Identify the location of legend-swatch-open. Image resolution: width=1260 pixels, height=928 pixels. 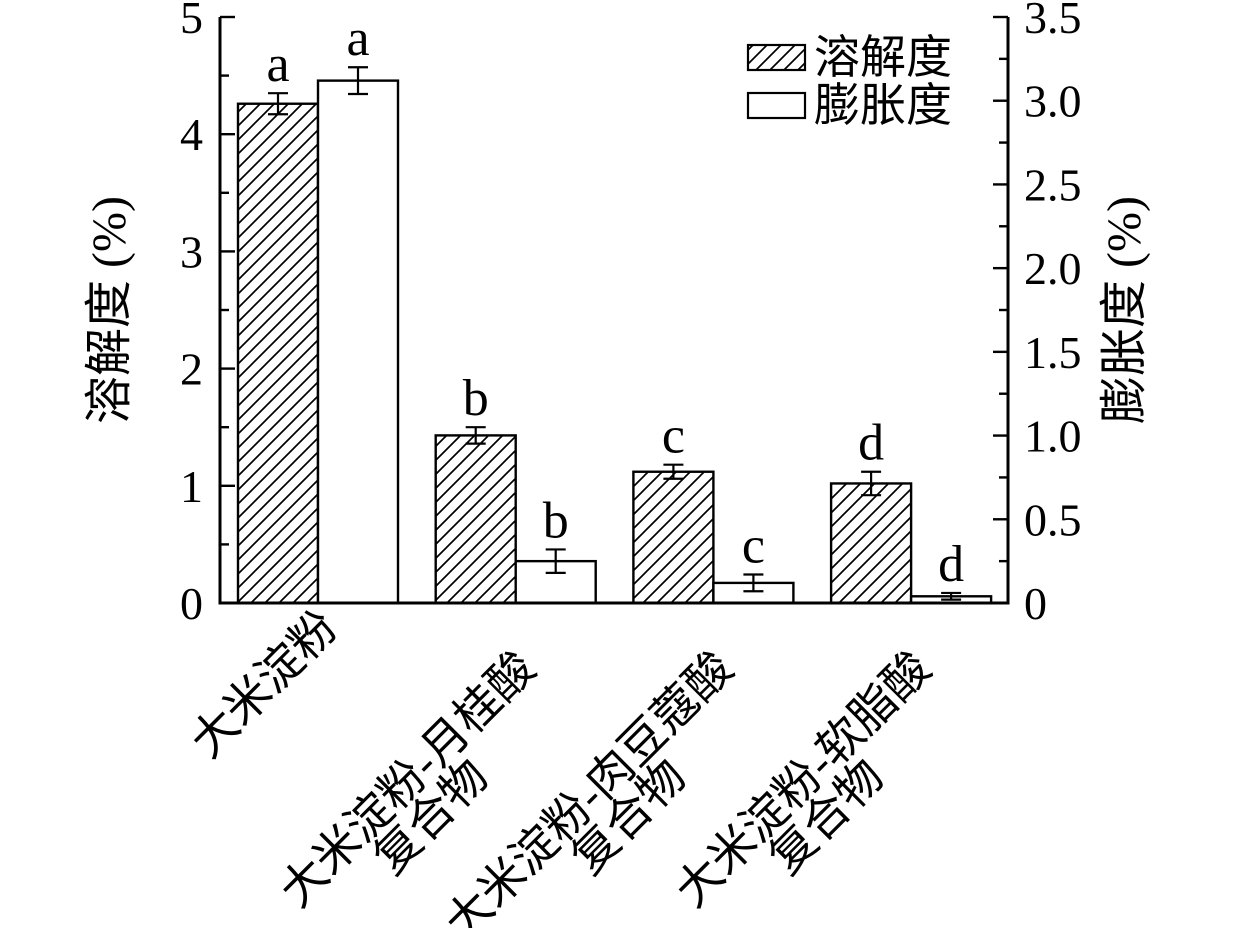
(776, 105).